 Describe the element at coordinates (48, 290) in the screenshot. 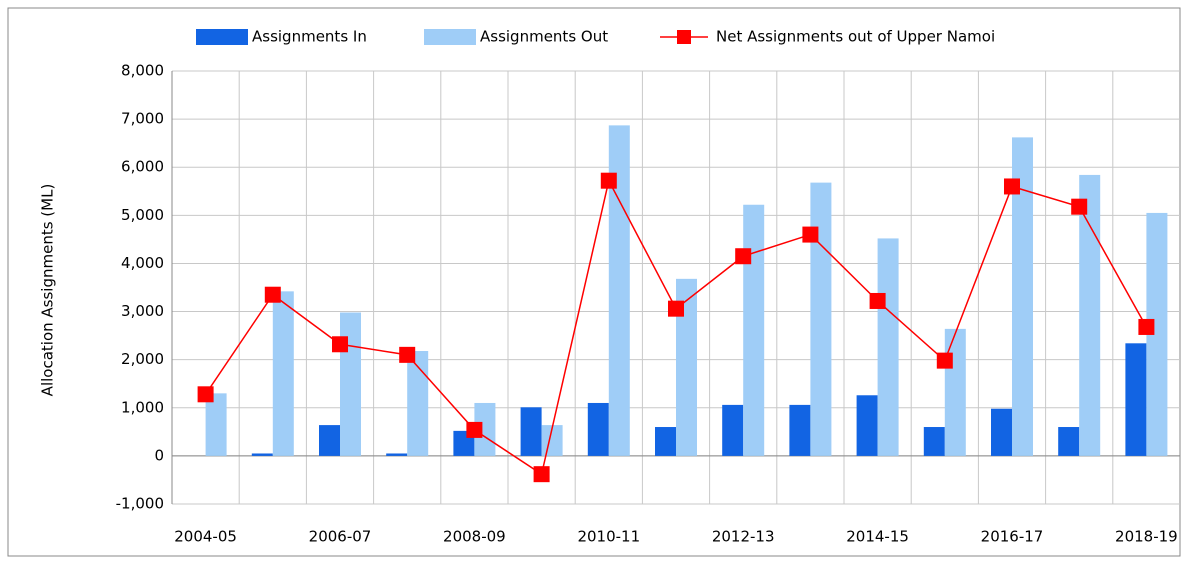

I see `y-axis-label: Allocation Assignments (ML)` at that location.